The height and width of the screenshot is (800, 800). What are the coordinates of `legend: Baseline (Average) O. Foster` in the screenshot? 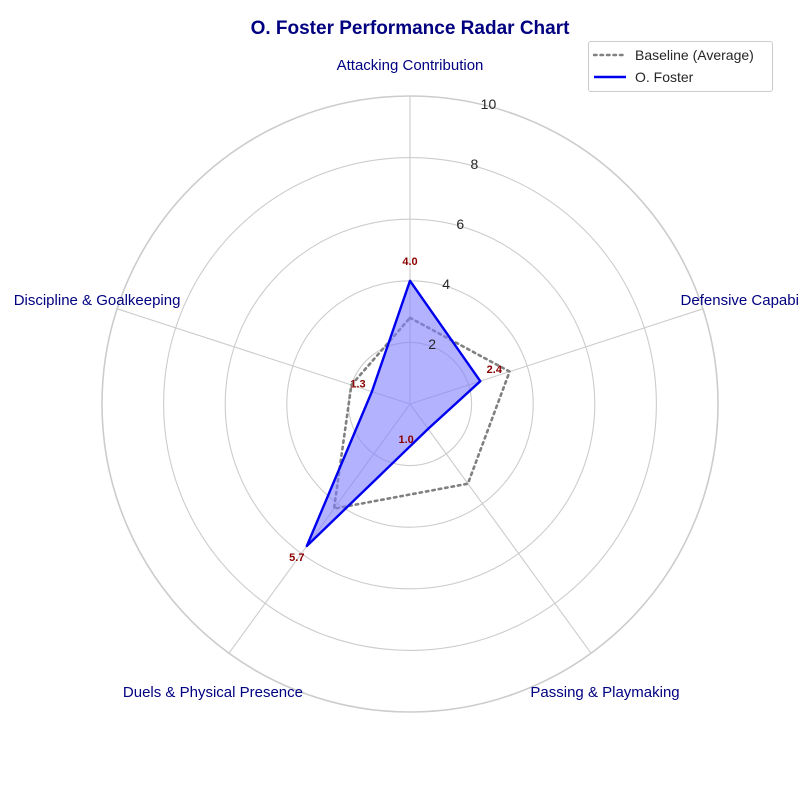 It's located at (680, 66).